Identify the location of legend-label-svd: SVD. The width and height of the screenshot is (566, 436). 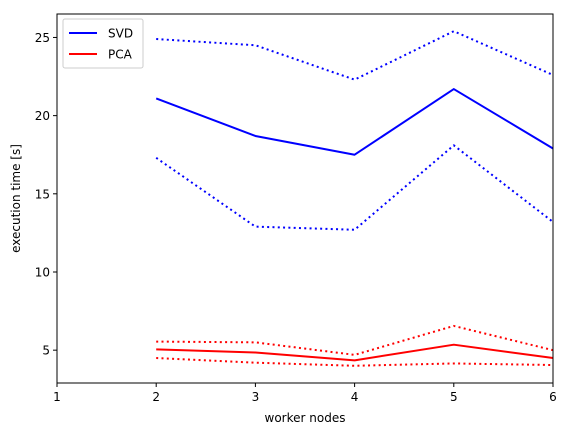
(120, 34).